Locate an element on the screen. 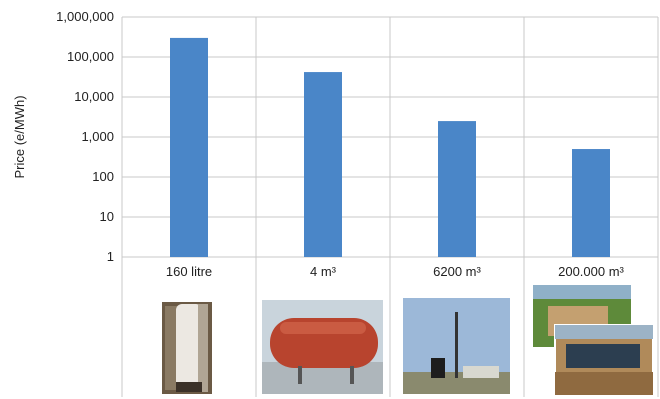  category-label: 200.000 m³ is located at coordinates (591, 271).